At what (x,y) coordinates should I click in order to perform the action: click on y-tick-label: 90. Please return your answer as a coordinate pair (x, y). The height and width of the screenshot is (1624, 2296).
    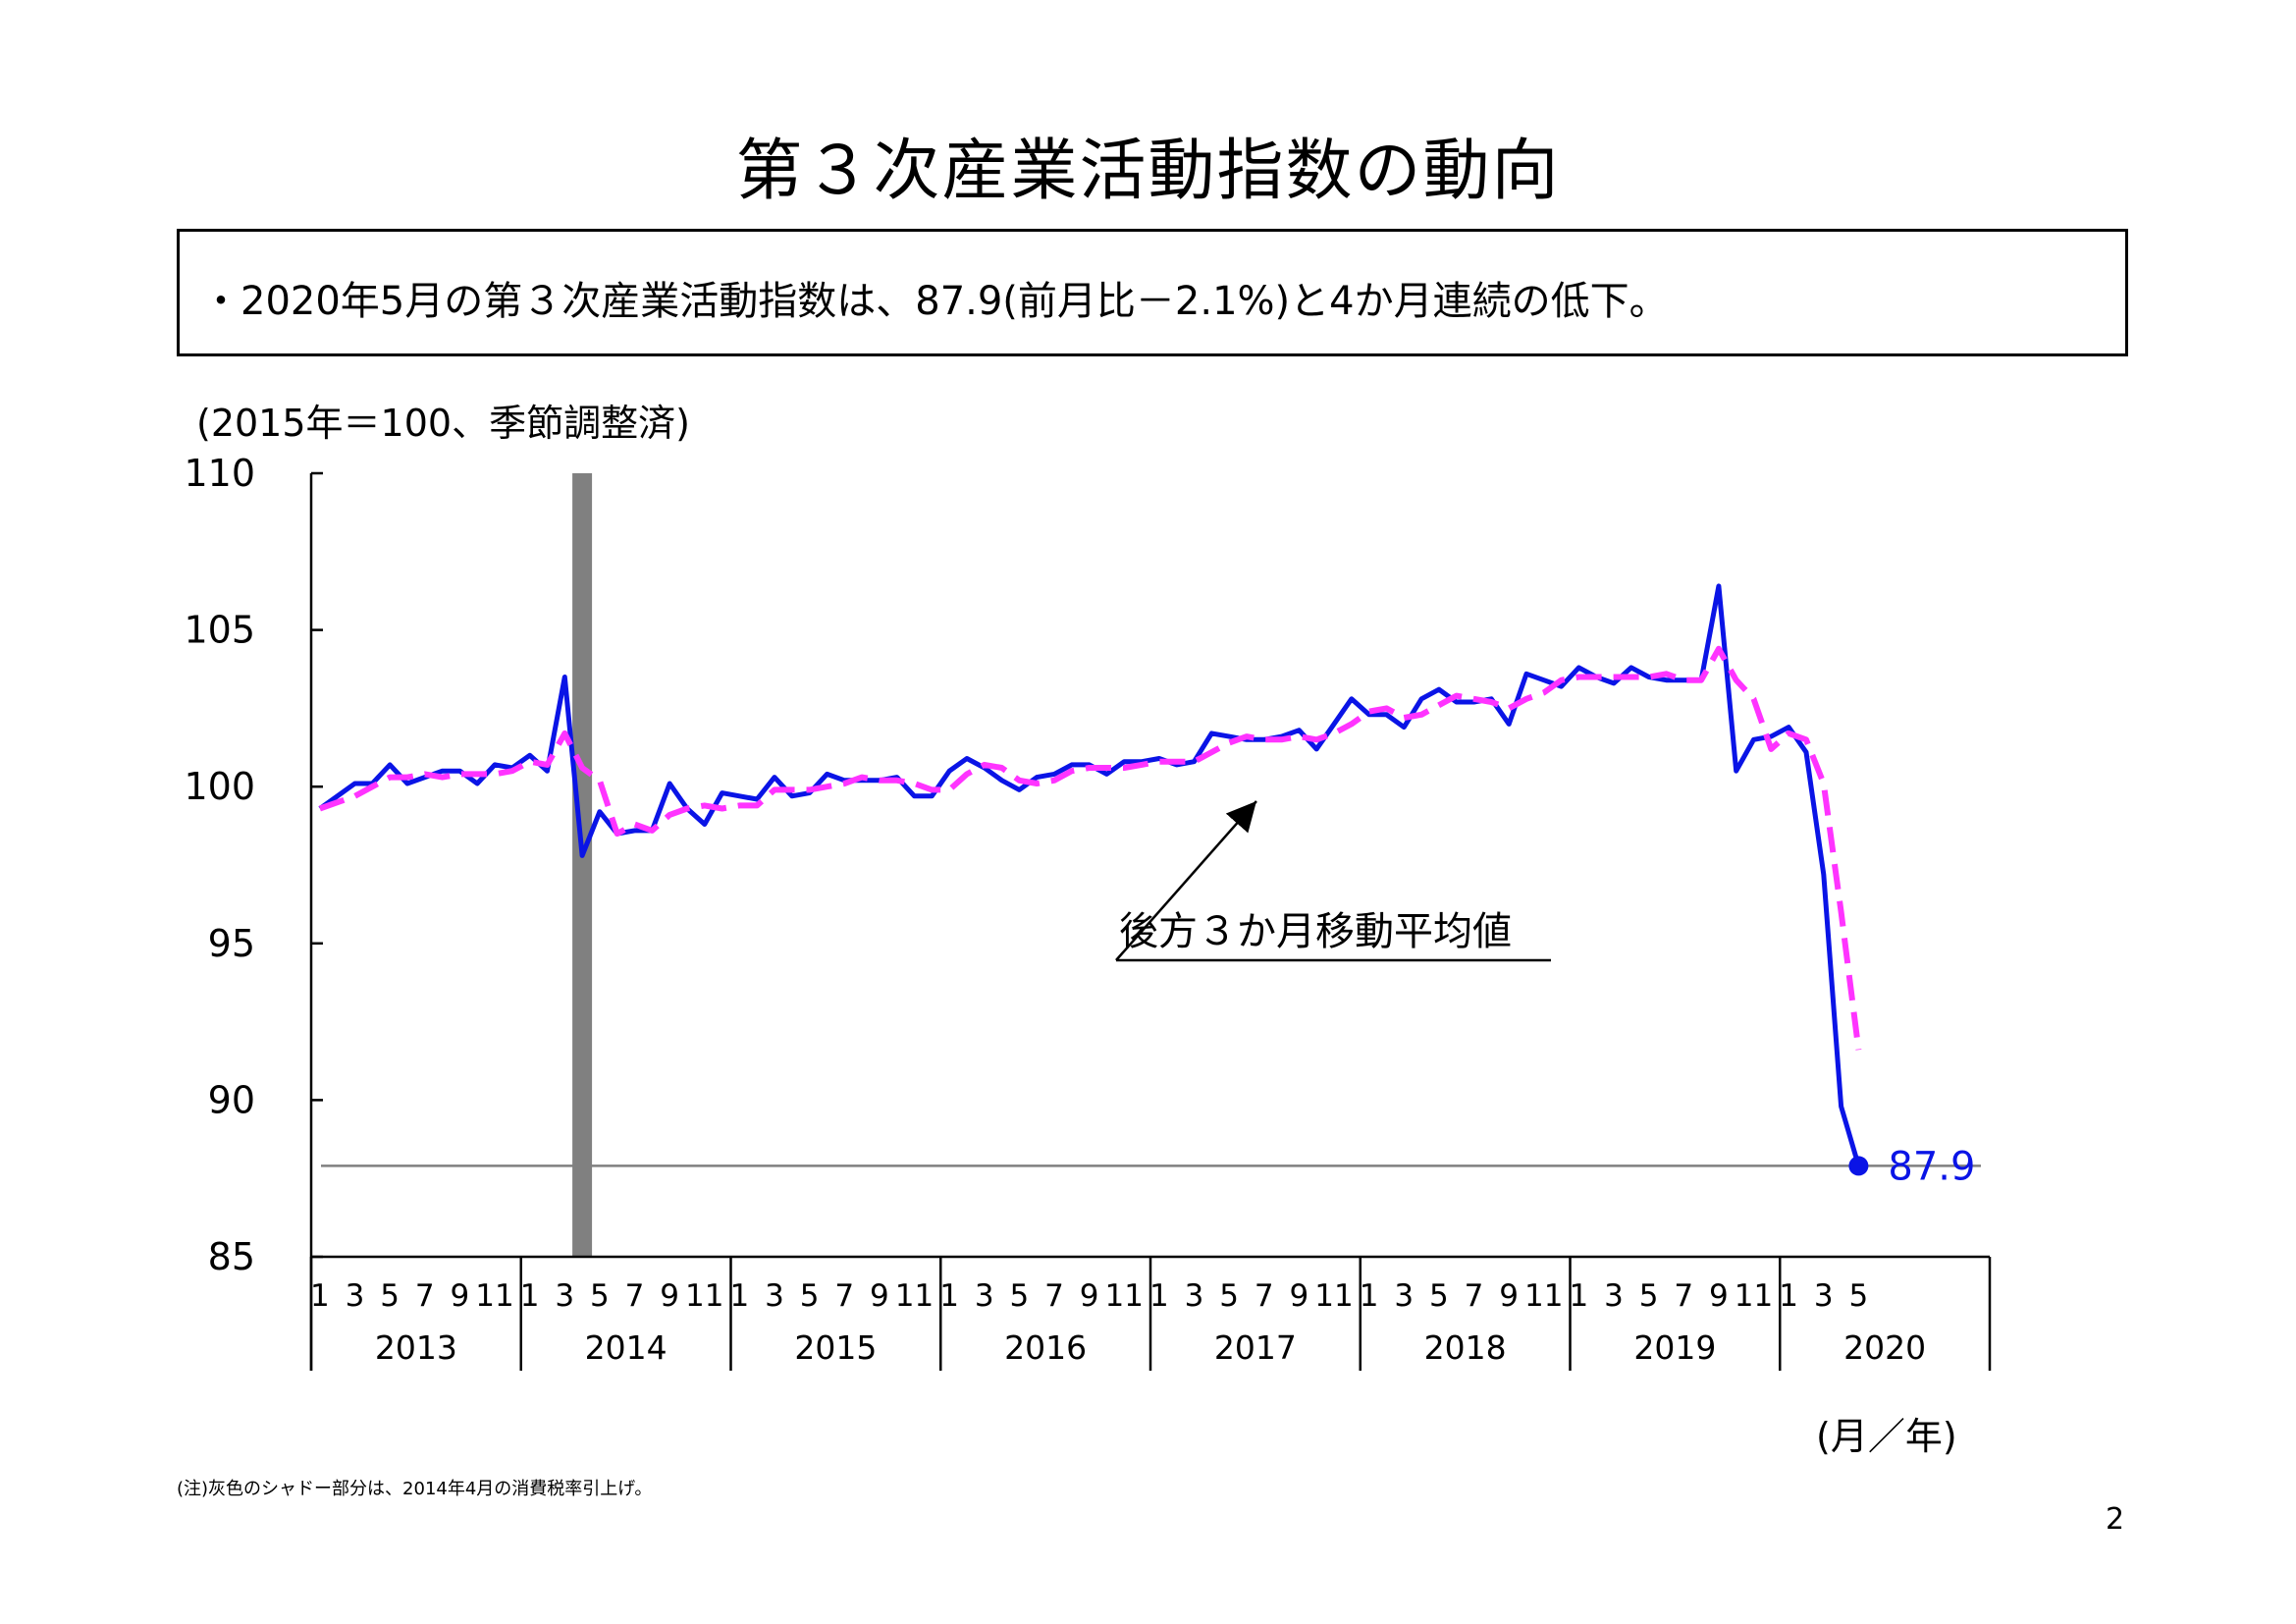
    Looking at the image, I should click on (231, 1099).